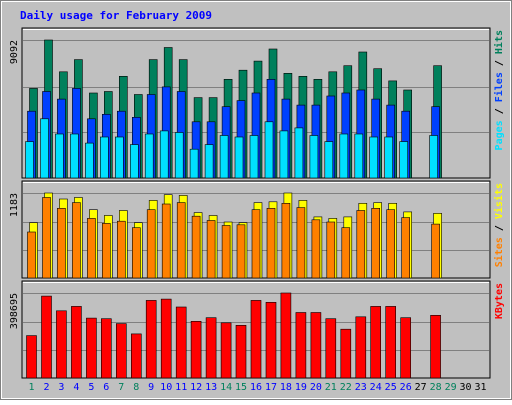 The height and width of the screenshot is (405, 512). Describe the element at coordinates (271, 387) in the screenshot. I see `x-tick-day-17: 17` at that location.